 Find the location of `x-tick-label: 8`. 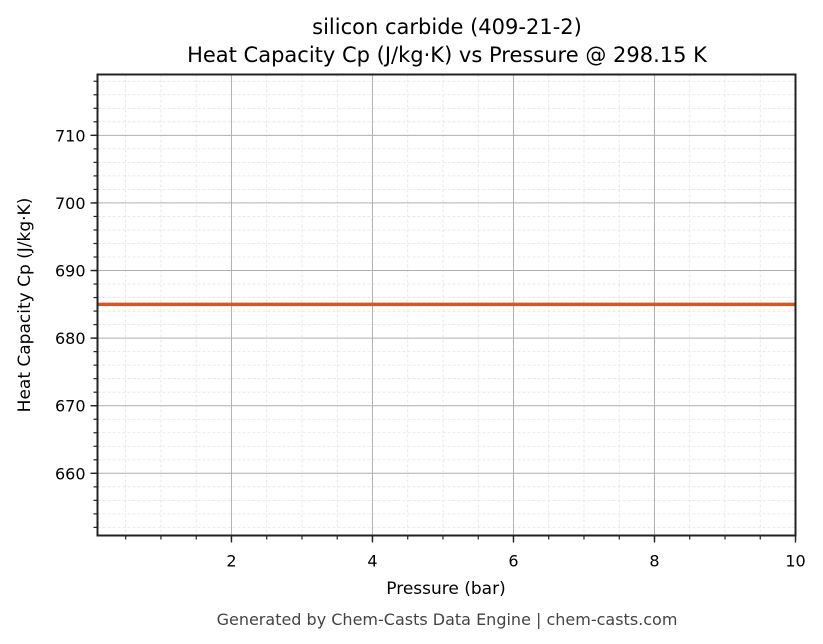

x-tick-label: 8 is located at coordinates (654, 561).